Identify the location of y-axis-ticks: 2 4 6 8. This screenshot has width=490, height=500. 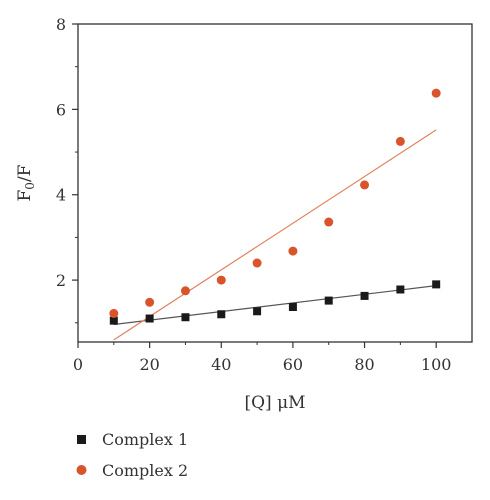
(67, 169).